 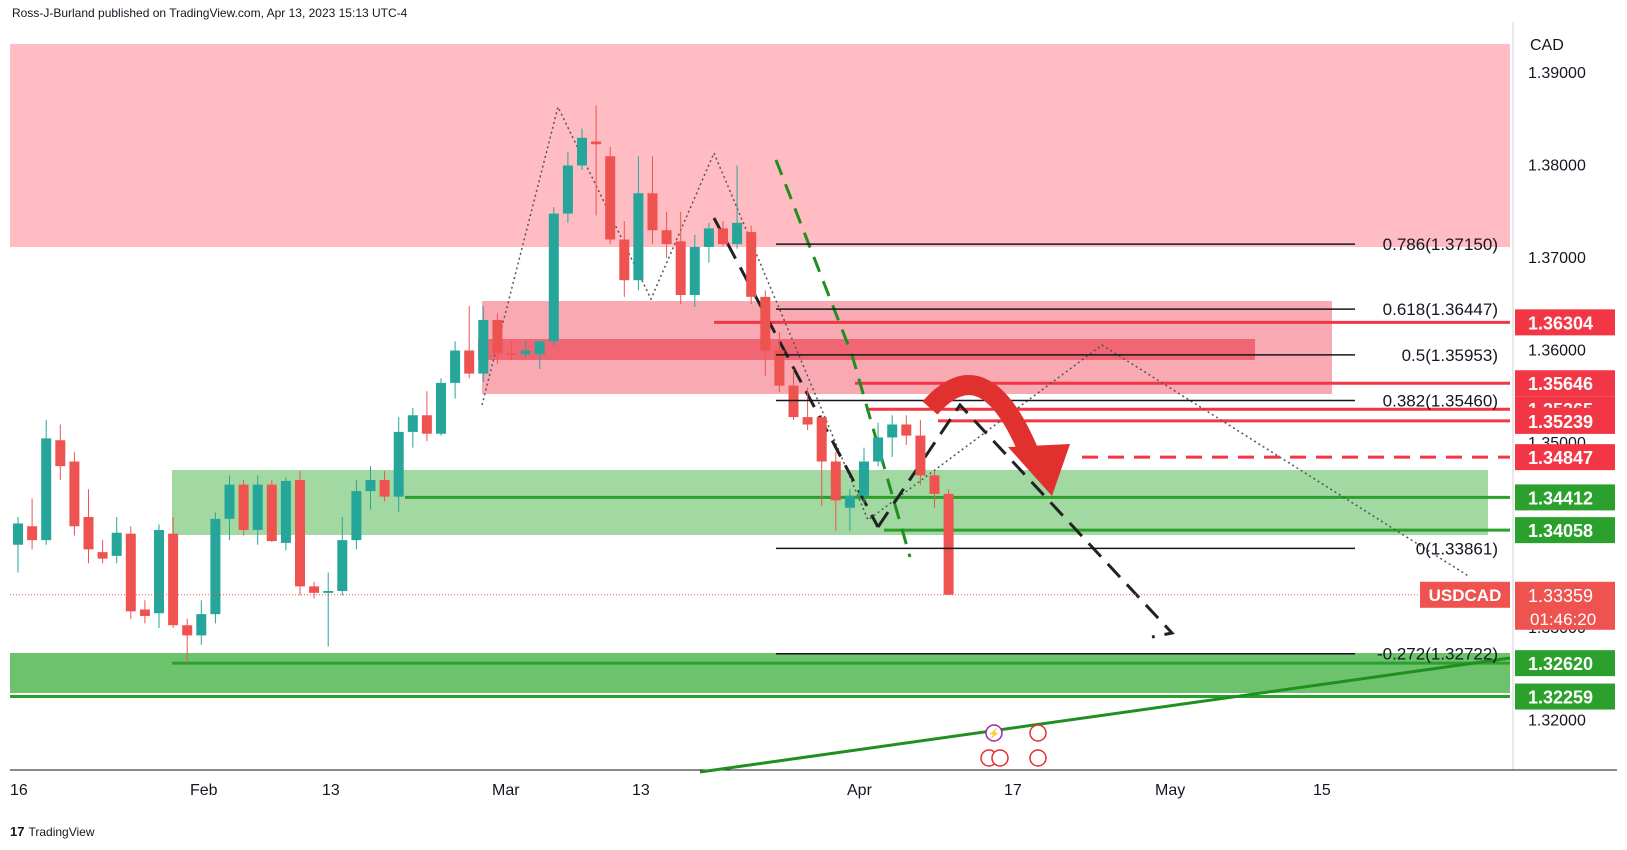 I want to click on symbol-tag-label: USDCAD, so click(x=1465, y=595).